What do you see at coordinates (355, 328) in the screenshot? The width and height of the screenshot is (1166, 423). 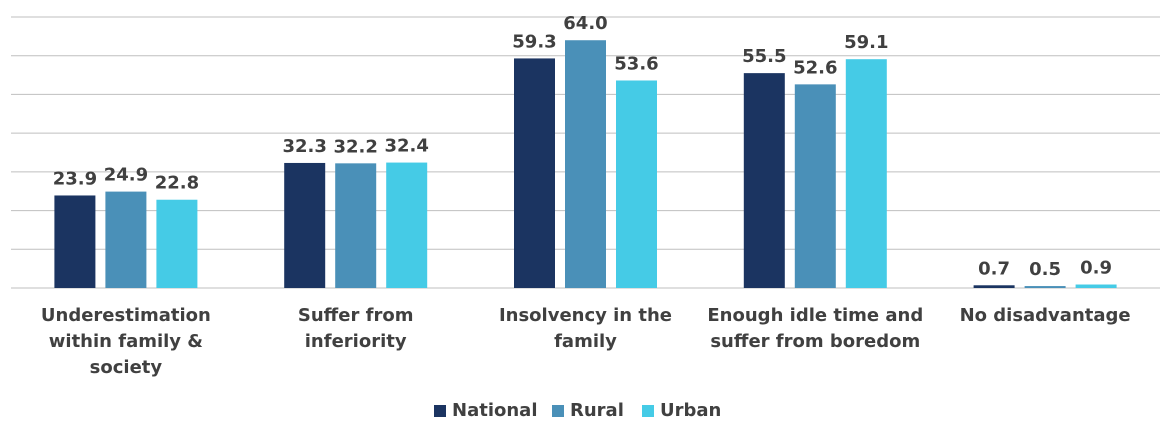 I see `x-tick-label: Suffer from inferiority` at bounding box center [355, 328].